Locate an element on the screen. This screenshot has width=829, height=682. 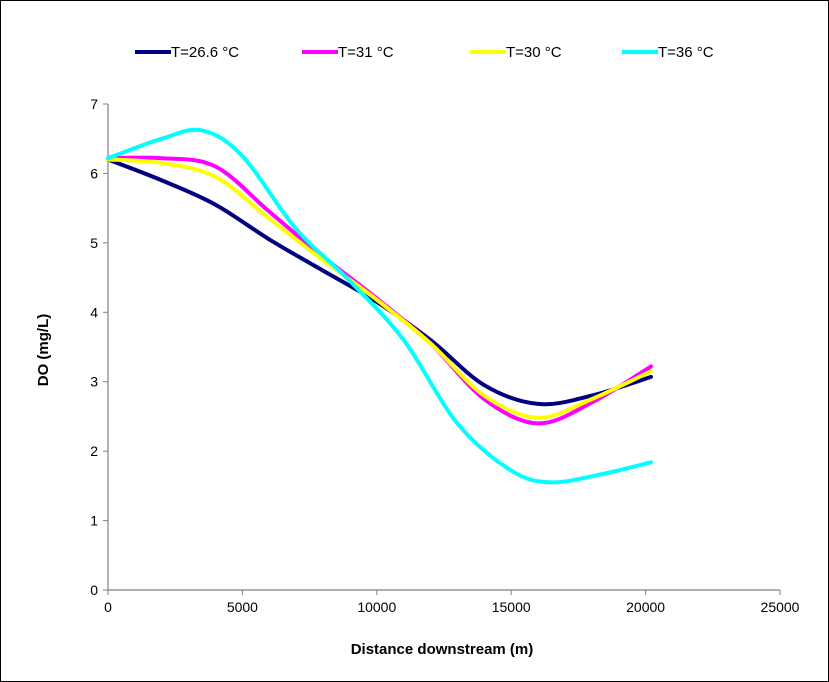
y-tick-label: 2 is located at coordinates (94, 451).